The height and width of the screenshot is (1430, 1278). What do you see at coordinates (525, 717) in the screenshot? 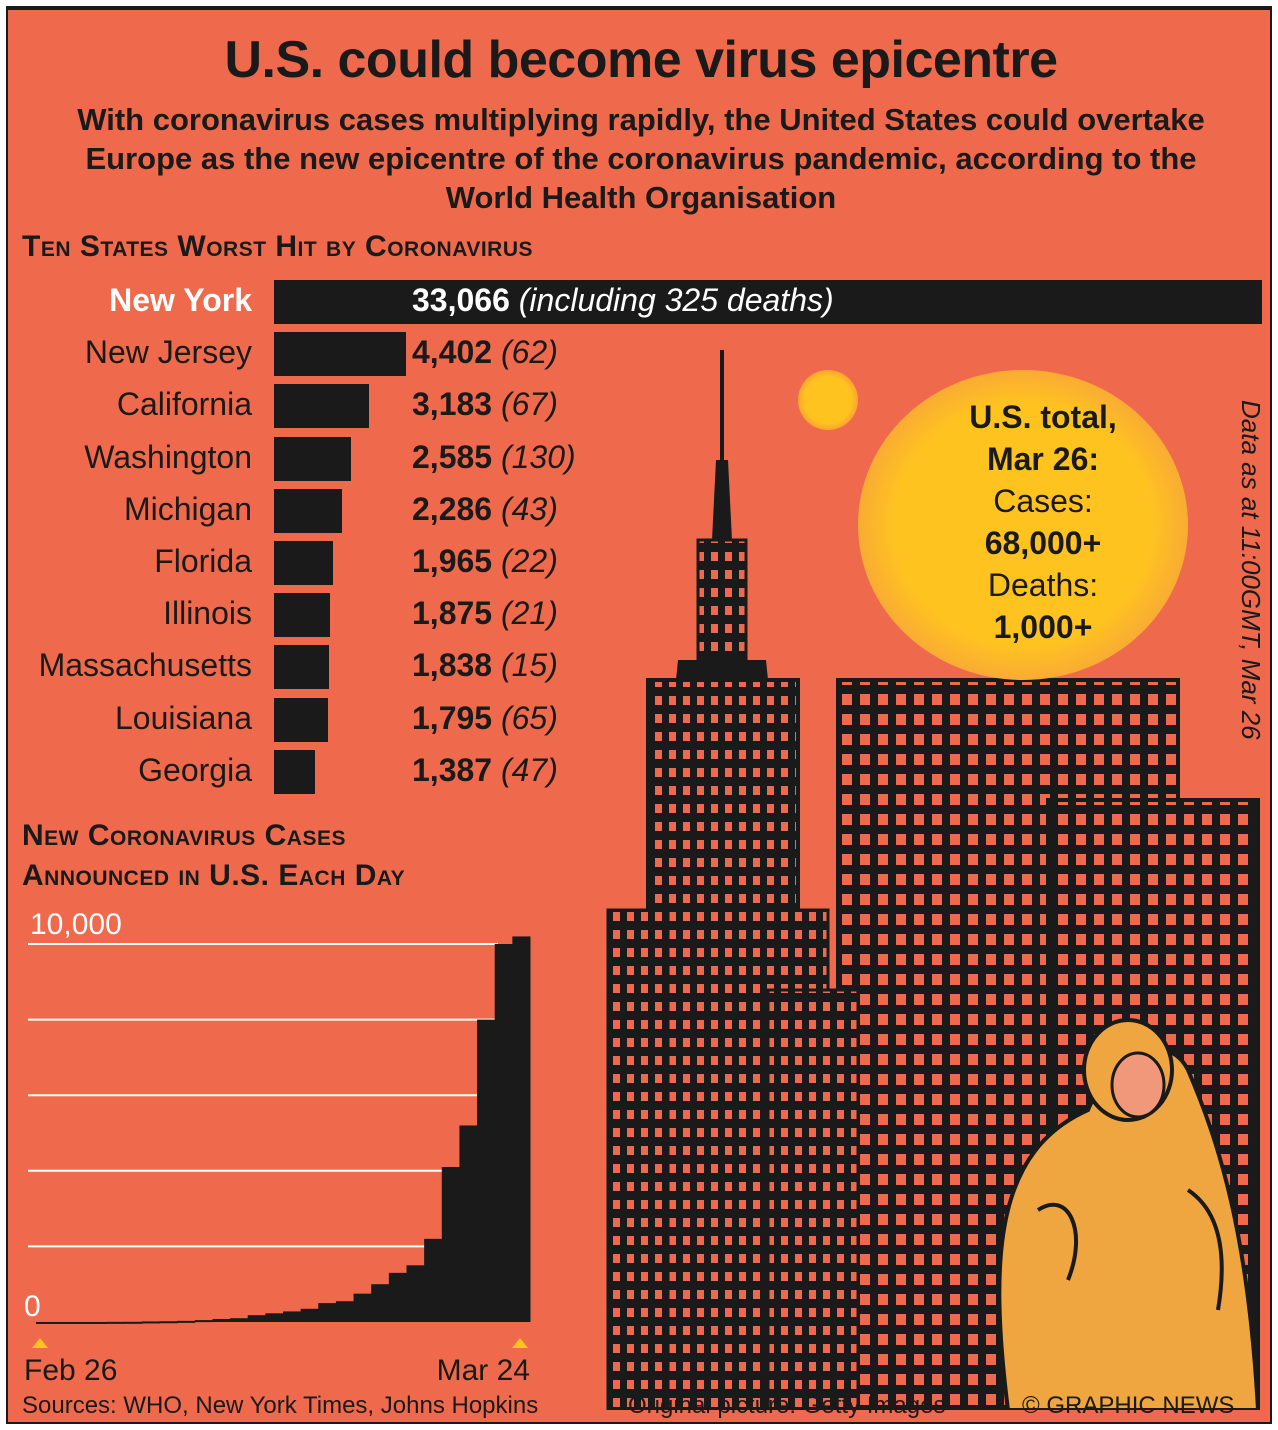
I see `state-deaths: (65)` at bounding box center [525, 717].